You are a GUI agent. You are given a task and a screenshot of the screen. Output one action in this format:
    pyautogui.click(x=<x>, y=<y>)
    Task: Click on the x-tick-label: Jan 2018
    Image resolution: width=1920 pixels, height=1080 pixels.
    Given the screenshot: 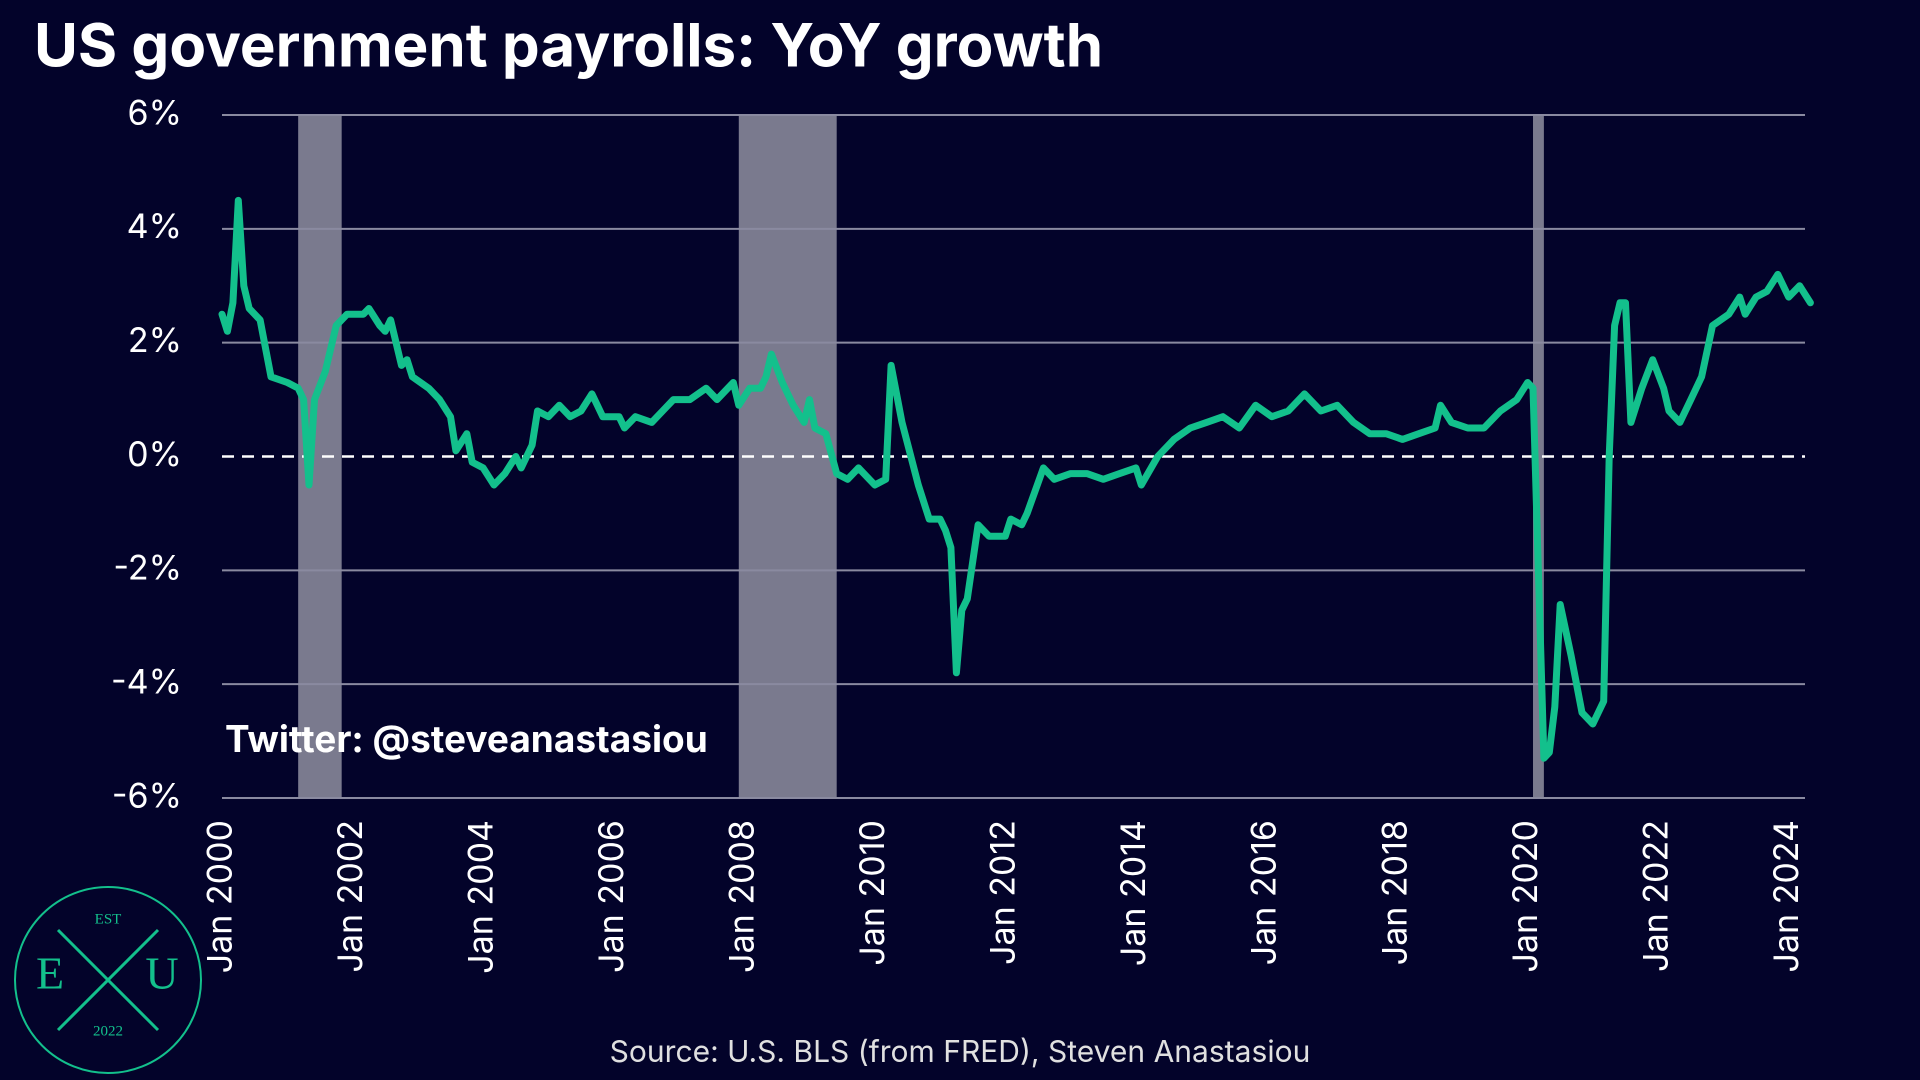 What is the action you would take?
    pyautogui.click(x=1394, y=892)
    